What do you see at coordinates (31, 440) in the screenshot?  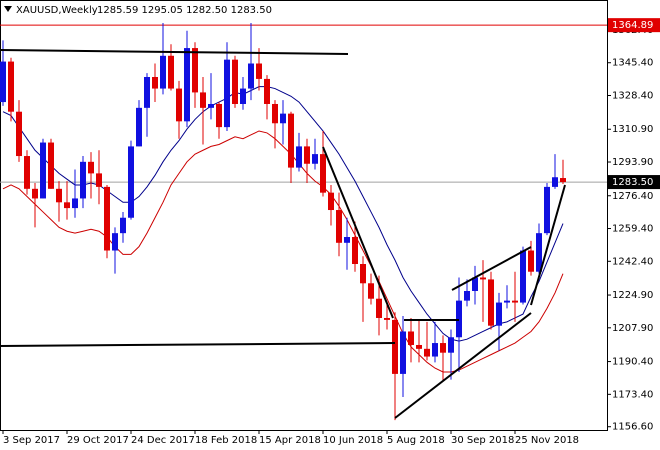 I see `x-tick-label: 3 Sep 2017` at bounding box center [31, 440].